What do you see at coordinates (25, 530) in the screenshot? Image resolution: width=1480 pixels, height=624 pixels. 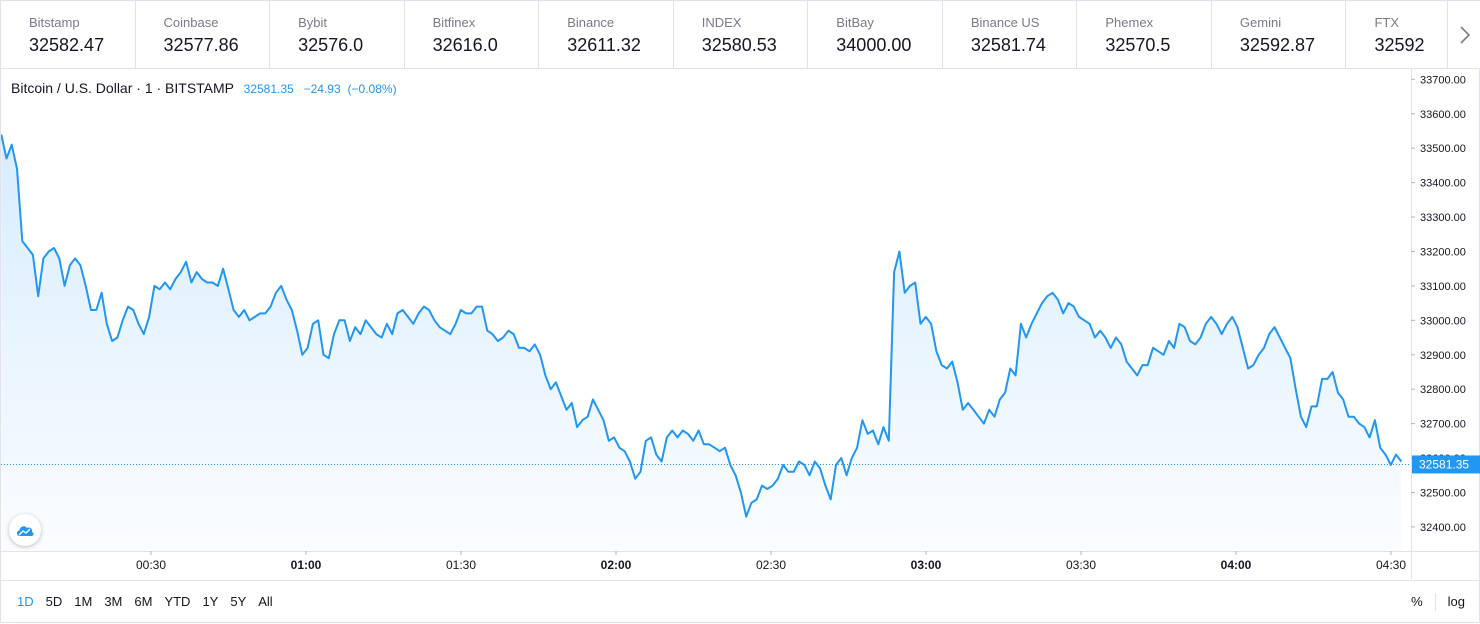 I see `cloud-logo-icon` at bounding box center [25, 530].